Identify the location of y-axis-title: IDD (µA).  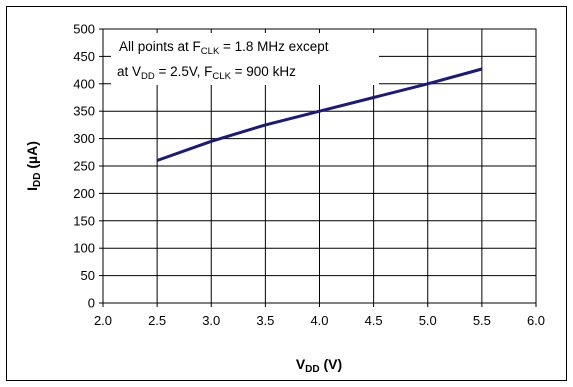
(33, 166).